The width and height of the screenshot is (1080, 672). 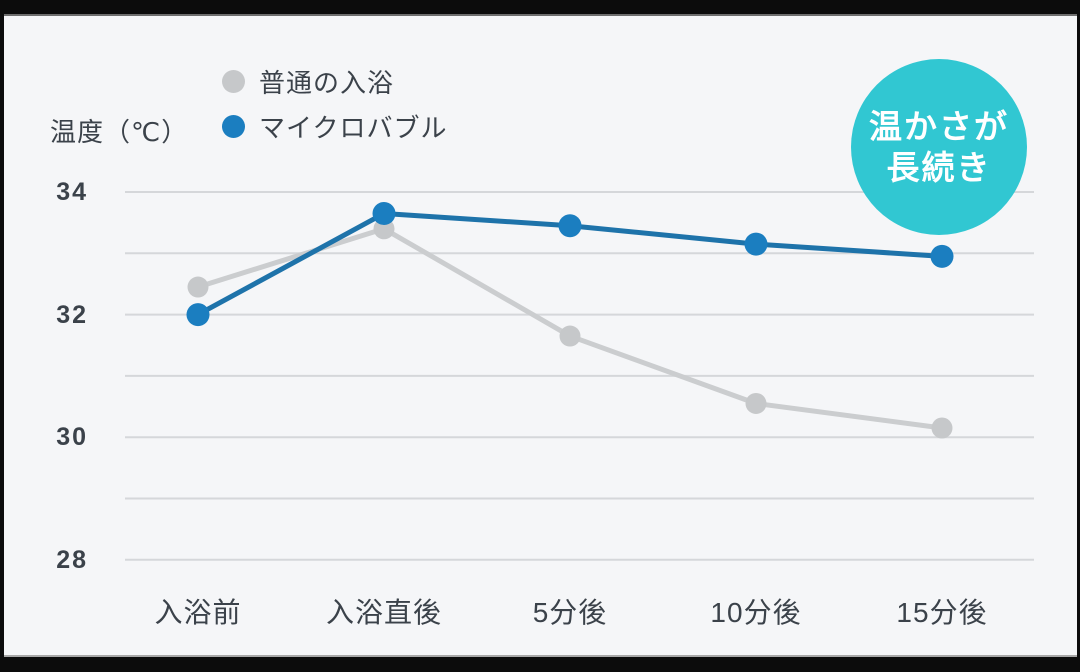 I want to click on badge-text-line2: 長続き, so click(x=939, y=167).